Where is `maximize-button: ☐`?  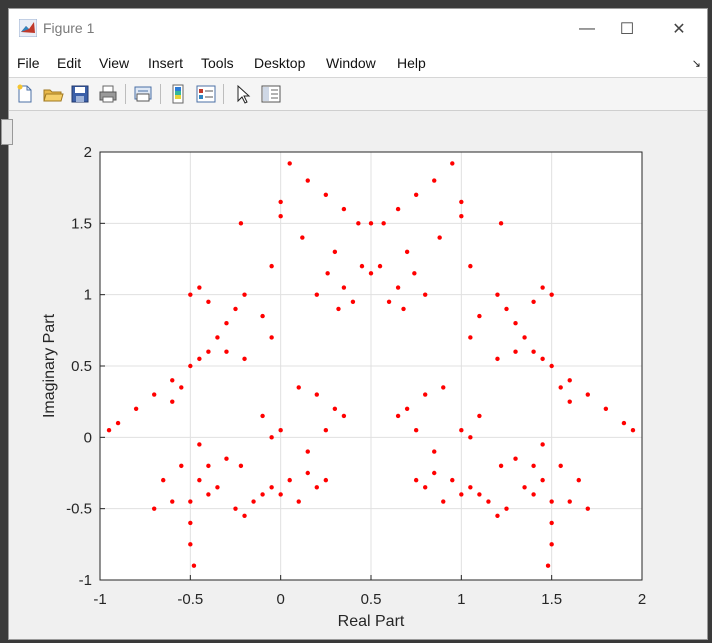 maximize-button: ☐ is located at coordinates (627, 29).